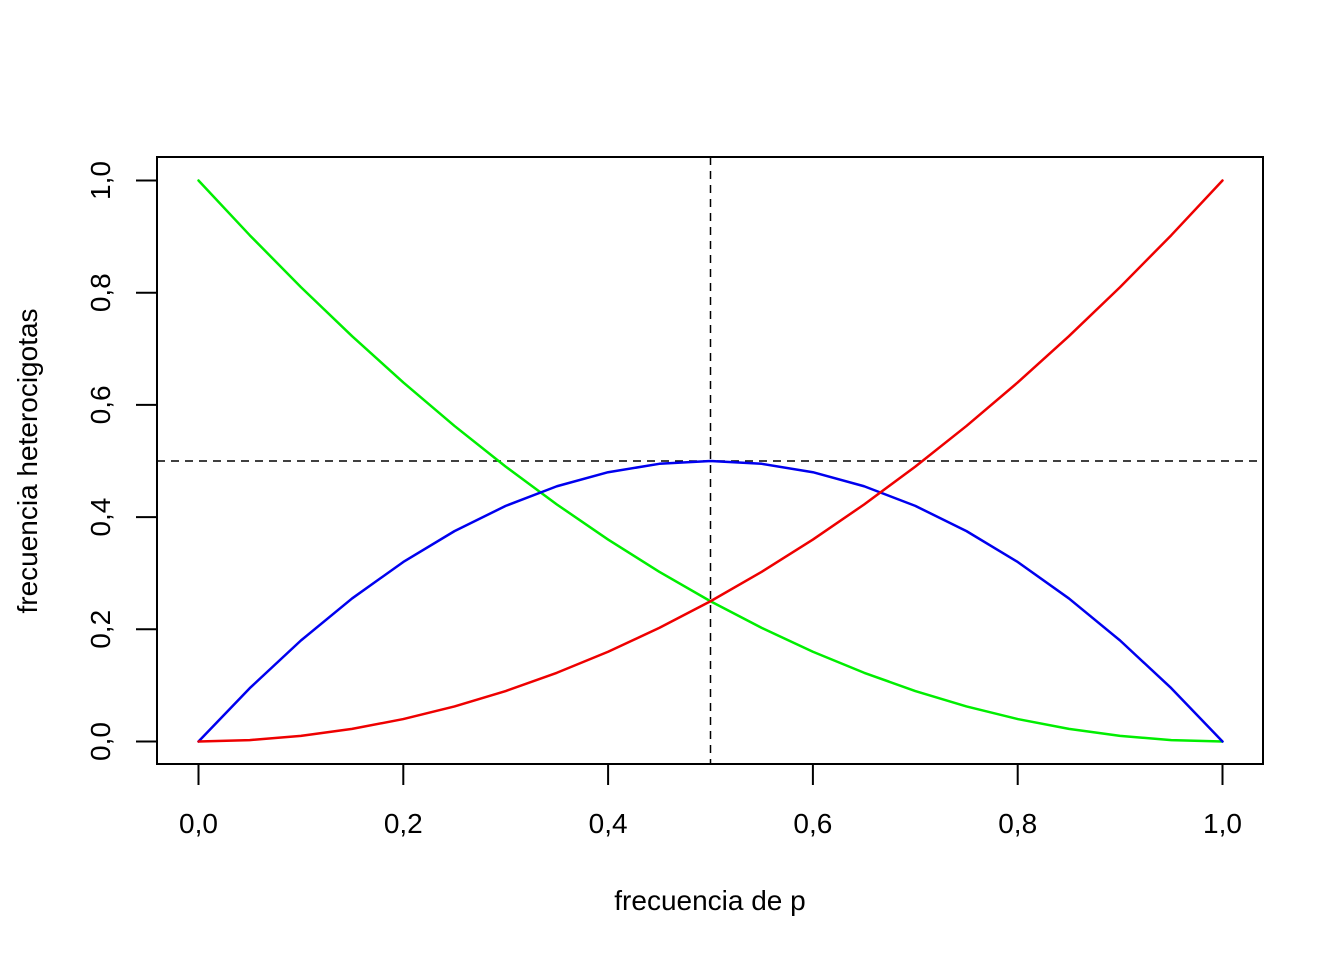  Describe the element at coordinates (100, 180) in the screenshot. I see `y-tick-label: 1,0` at that location.